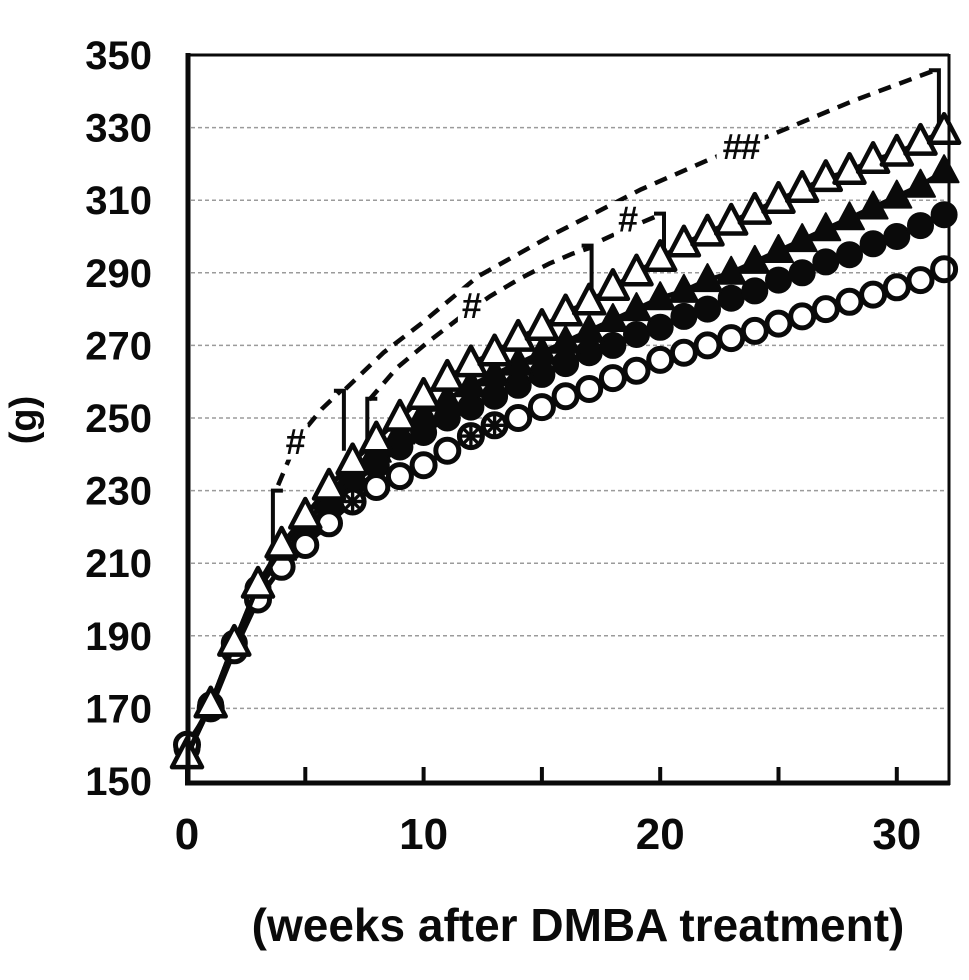  What do you see at coordinates (118, 564) in the screenshot?
I see `y-tick-label: 210` at bounding box center [118, 564].